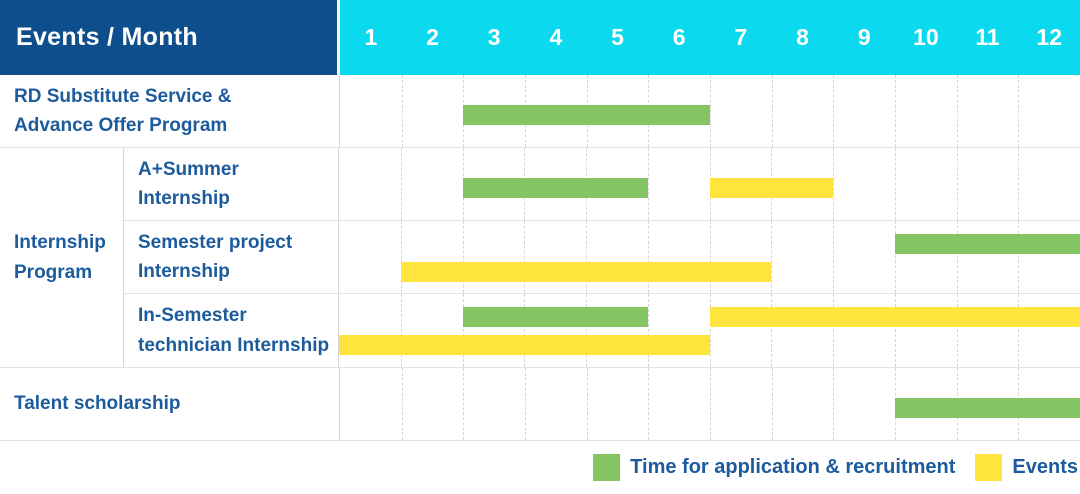 The width and height of the screenshot is (1080, 494). Describe the element at coordinates (432, 37) in the screenshot. I see `month-header-2: 2` at that location.